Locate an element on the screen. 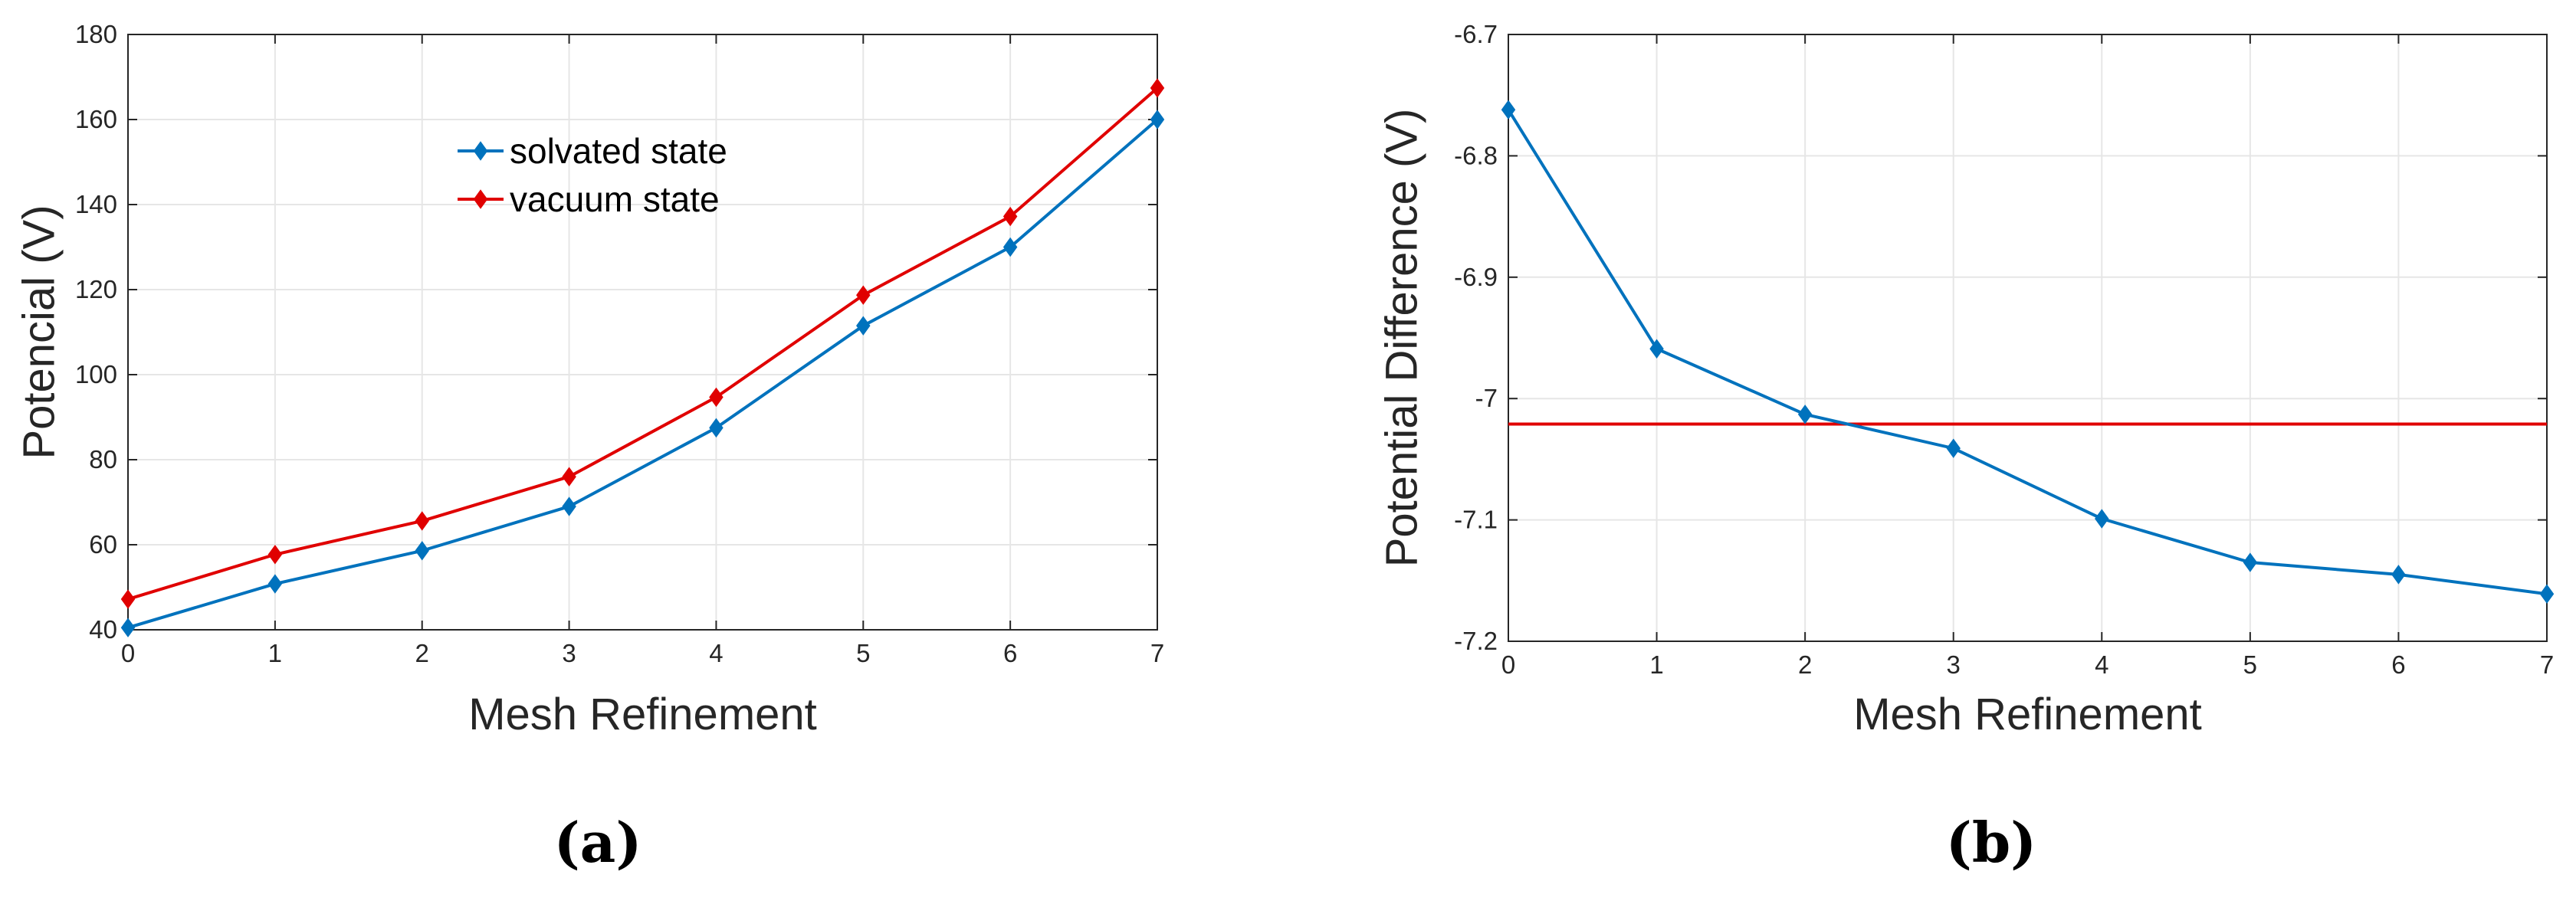 Image resolution: width=2576 pixels, height=901 pixels. y-tick-label: 100 is located at coordinates (96, 374).